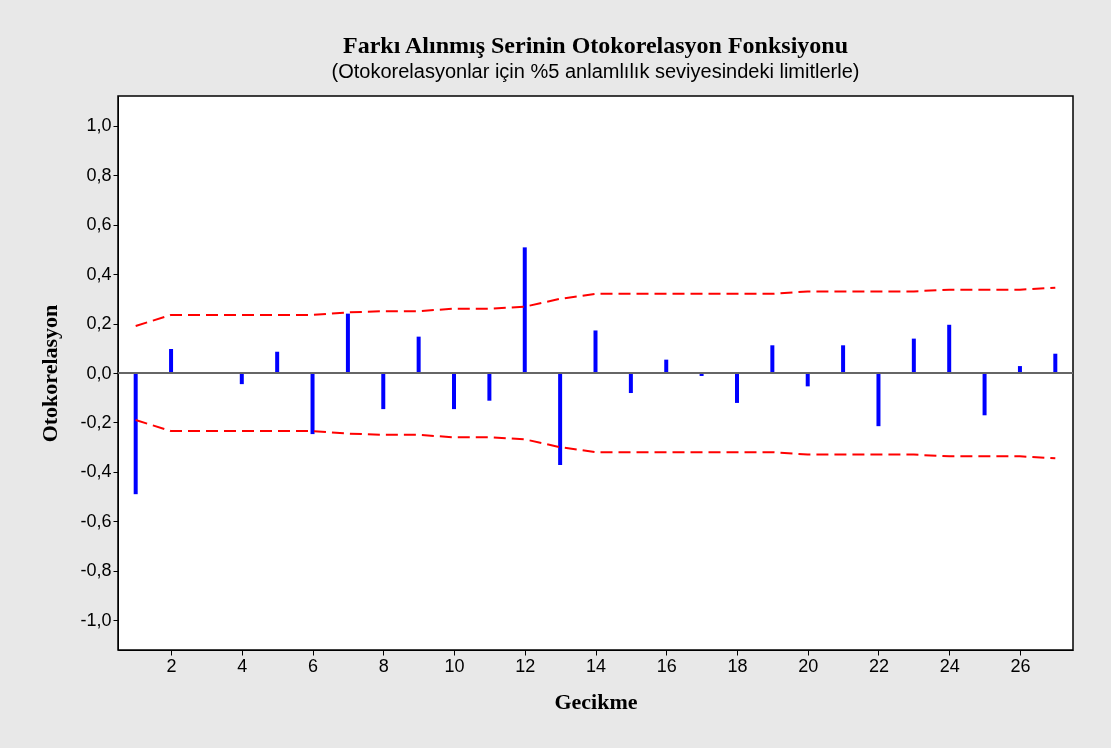  I want to click on x-tick-label: 26, so click(1020, 665).